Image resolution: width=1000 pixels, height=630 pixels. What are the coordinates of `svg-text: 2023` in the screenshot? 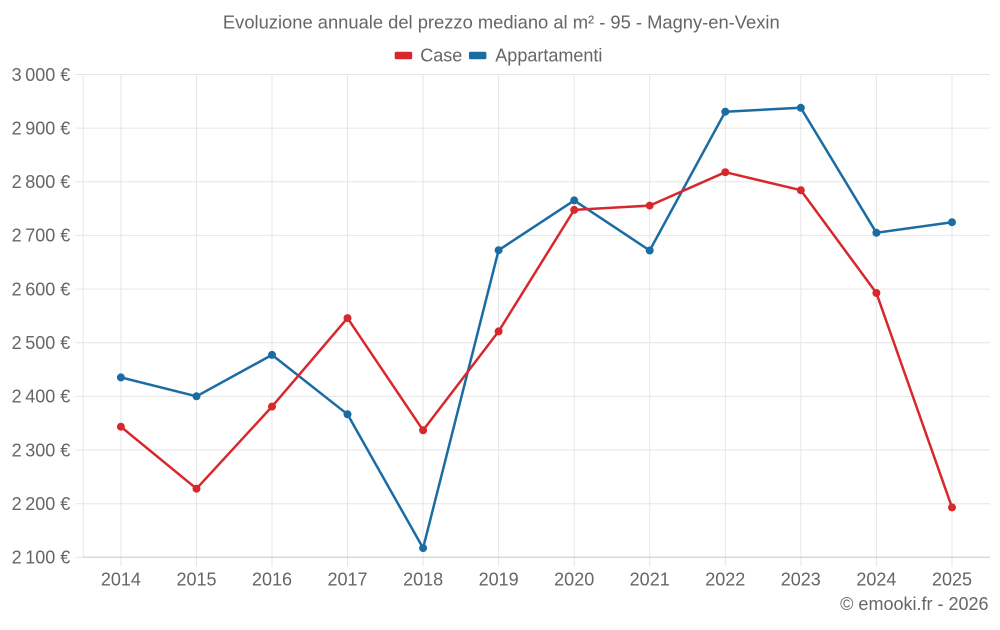 It's located at (801, 580).